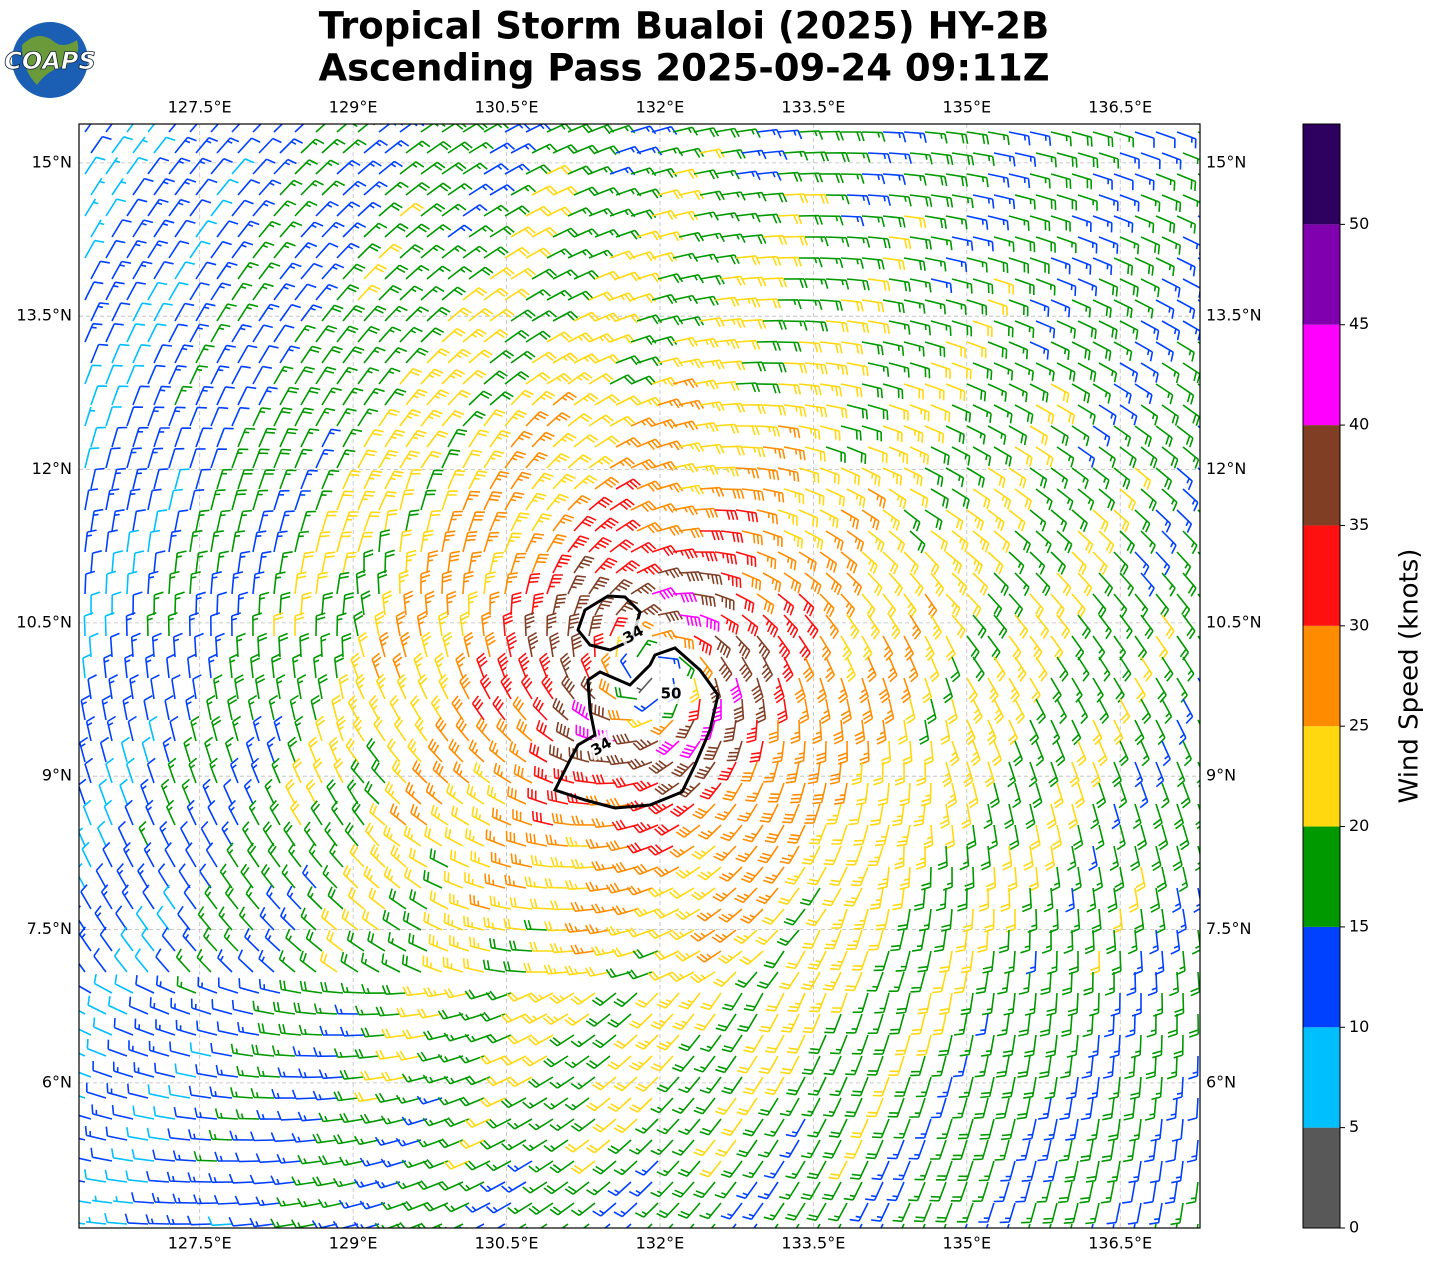  I want to click on colorbar-tick-label: 40, so click(1359, 424).